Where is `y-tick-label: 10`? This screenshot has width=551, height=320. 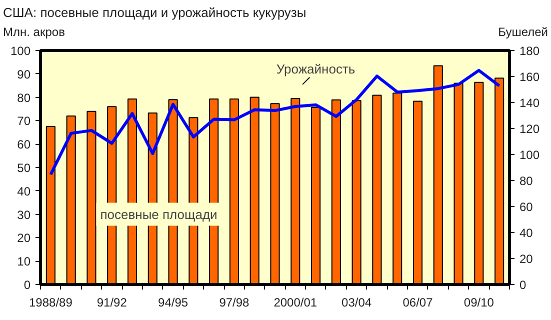
y-tick-label: 10 is located at coordinates (24, 261).